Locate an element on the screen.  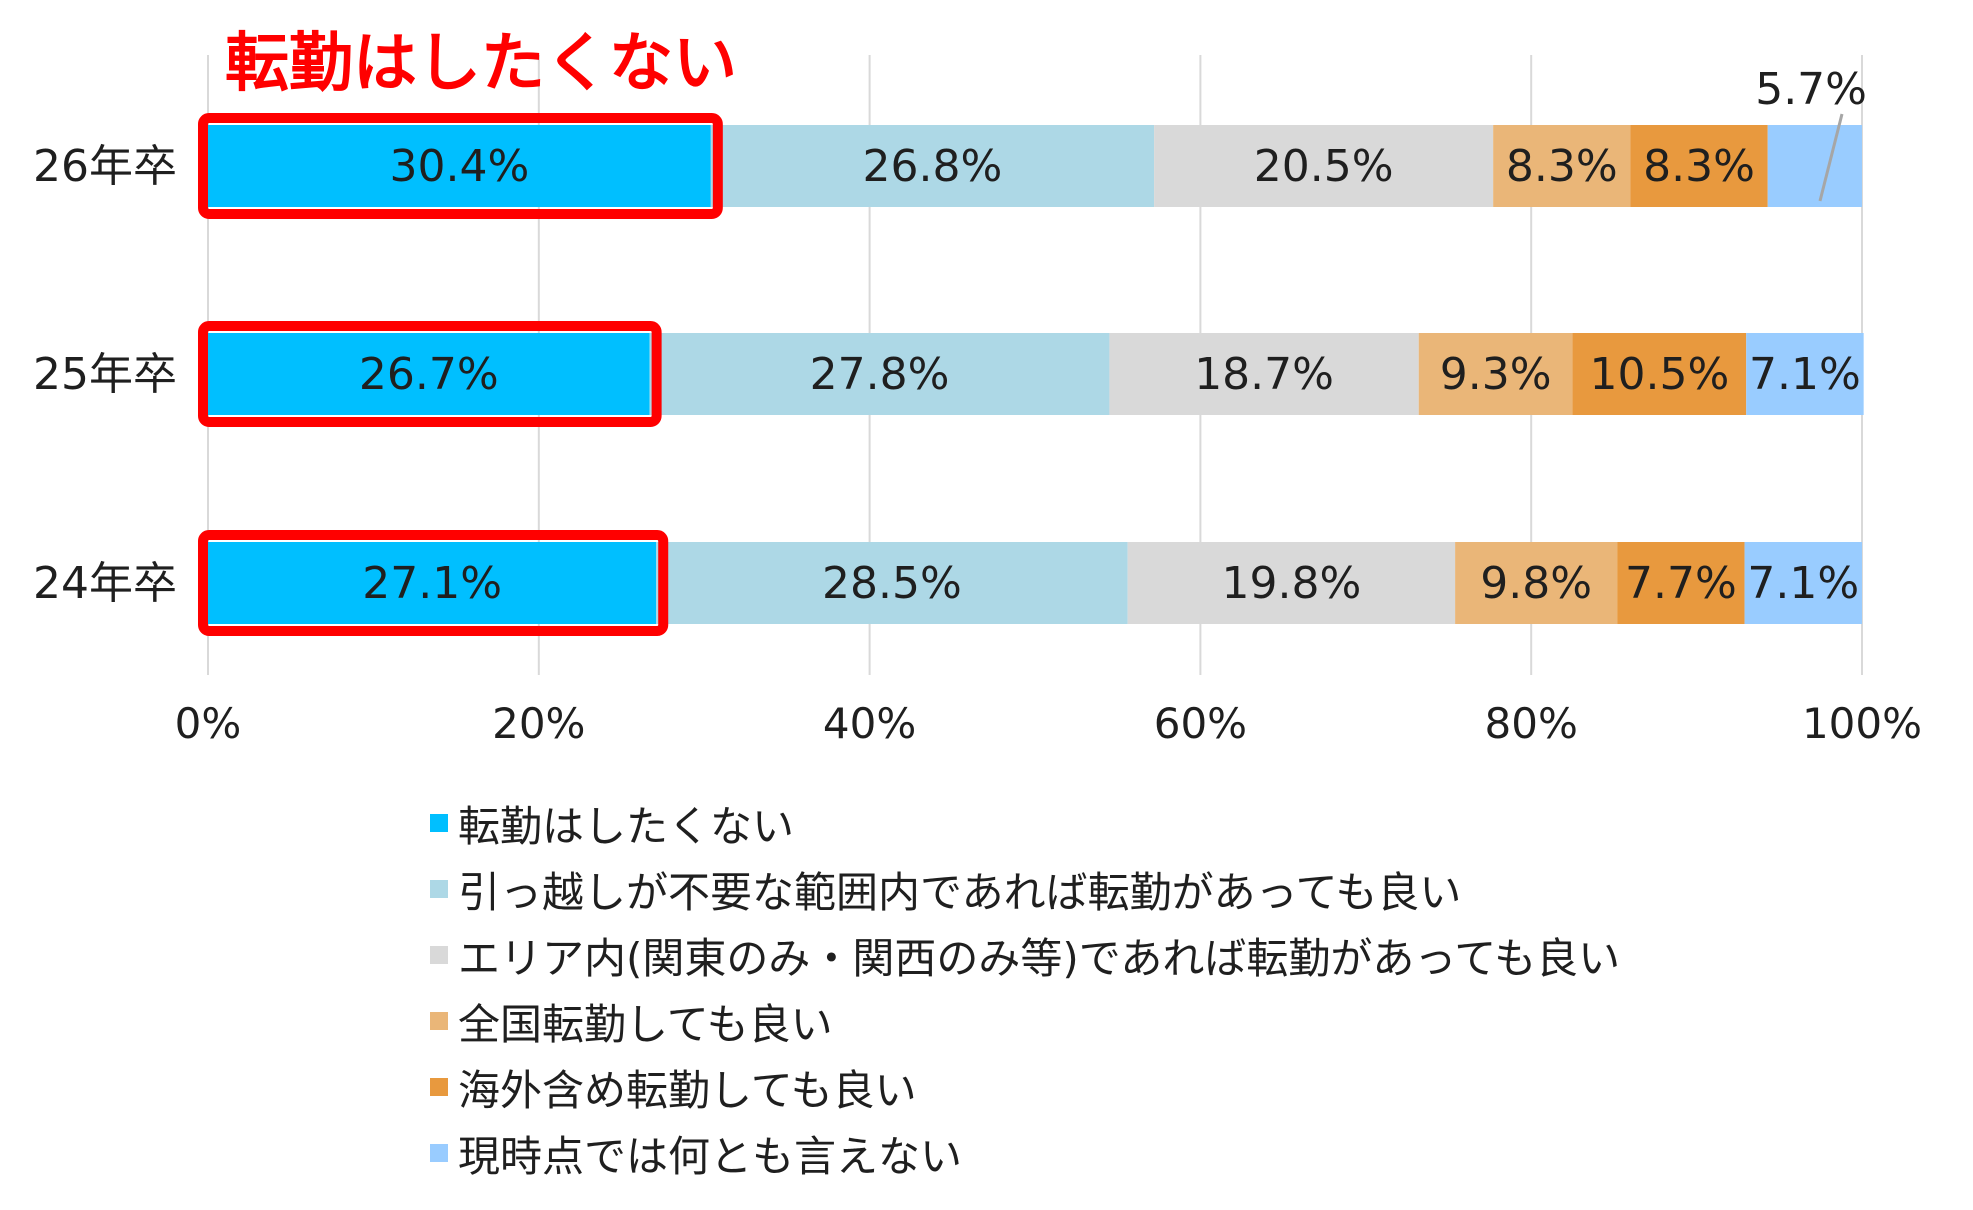
data-label: 20.5% is located at coordinates (1324, 166).